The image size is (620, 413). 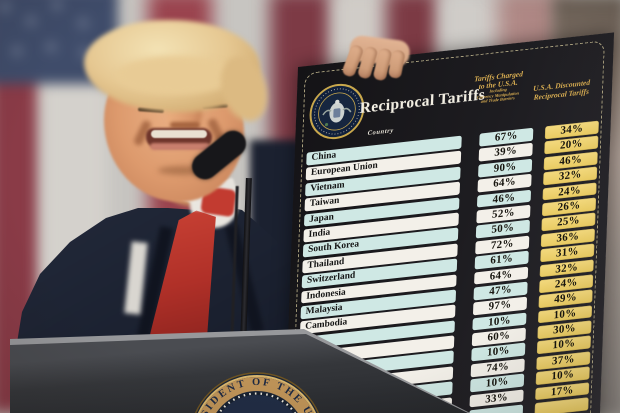 I want to click on chin-shadow, so click(x=184, y=170).